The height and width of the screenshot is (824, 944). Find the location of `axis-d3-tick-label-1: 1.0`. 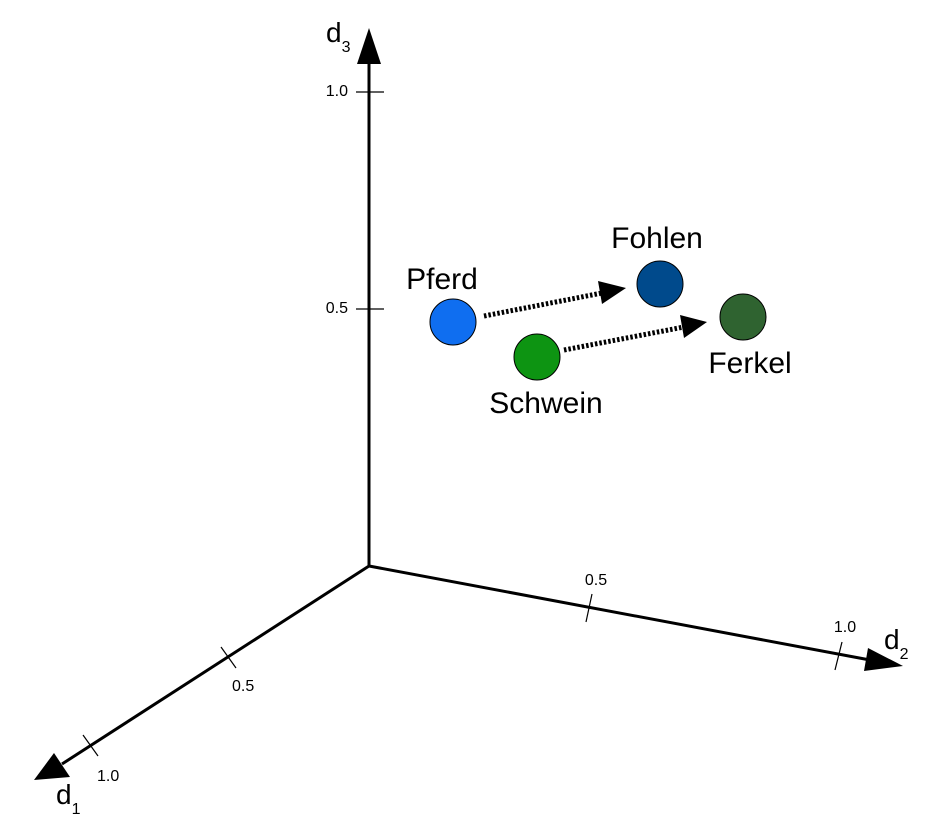

axis-d3-tick-label-1: 1.0 is located at coordinates (337, 91).